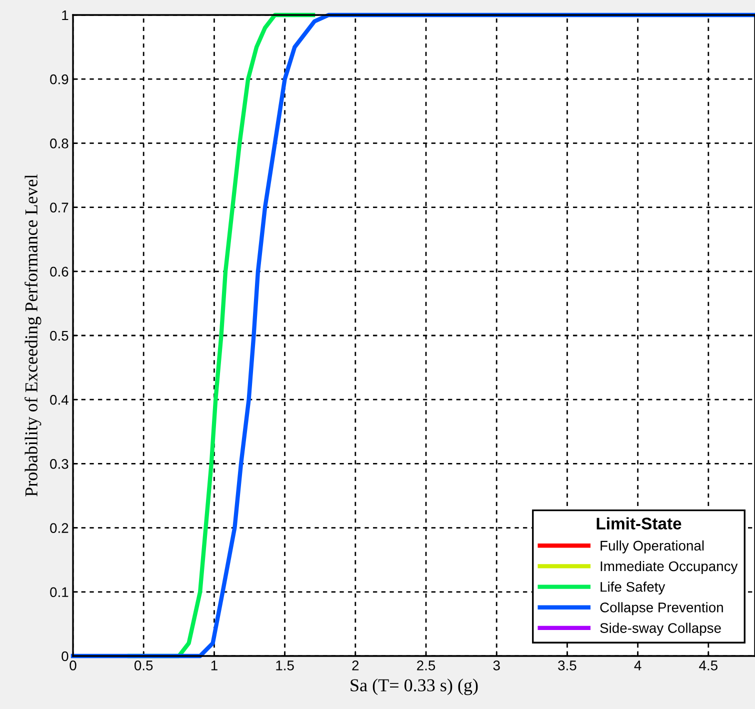 This screenshot has height=709, width=755. I want to click on x-tick-label: 4, so click(638, 665).